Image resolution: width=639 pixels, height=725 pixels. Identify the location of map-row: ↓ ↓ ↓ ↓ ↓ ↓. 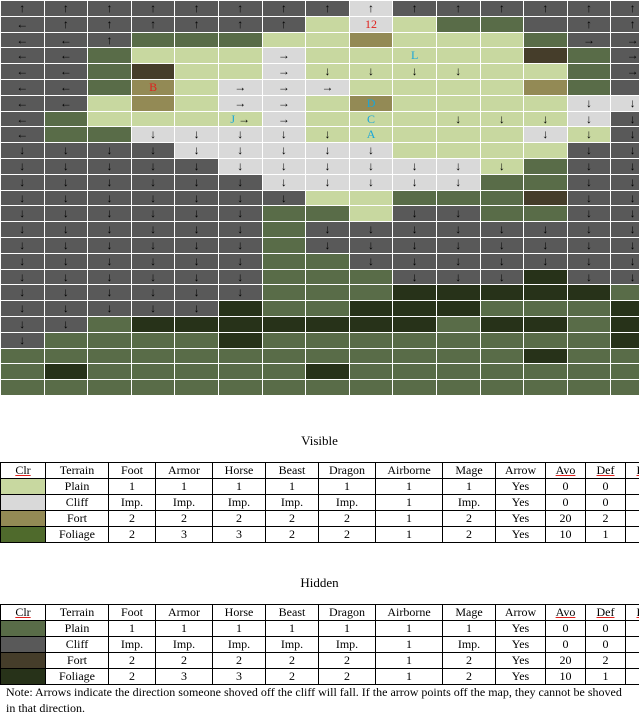
(319, 293).